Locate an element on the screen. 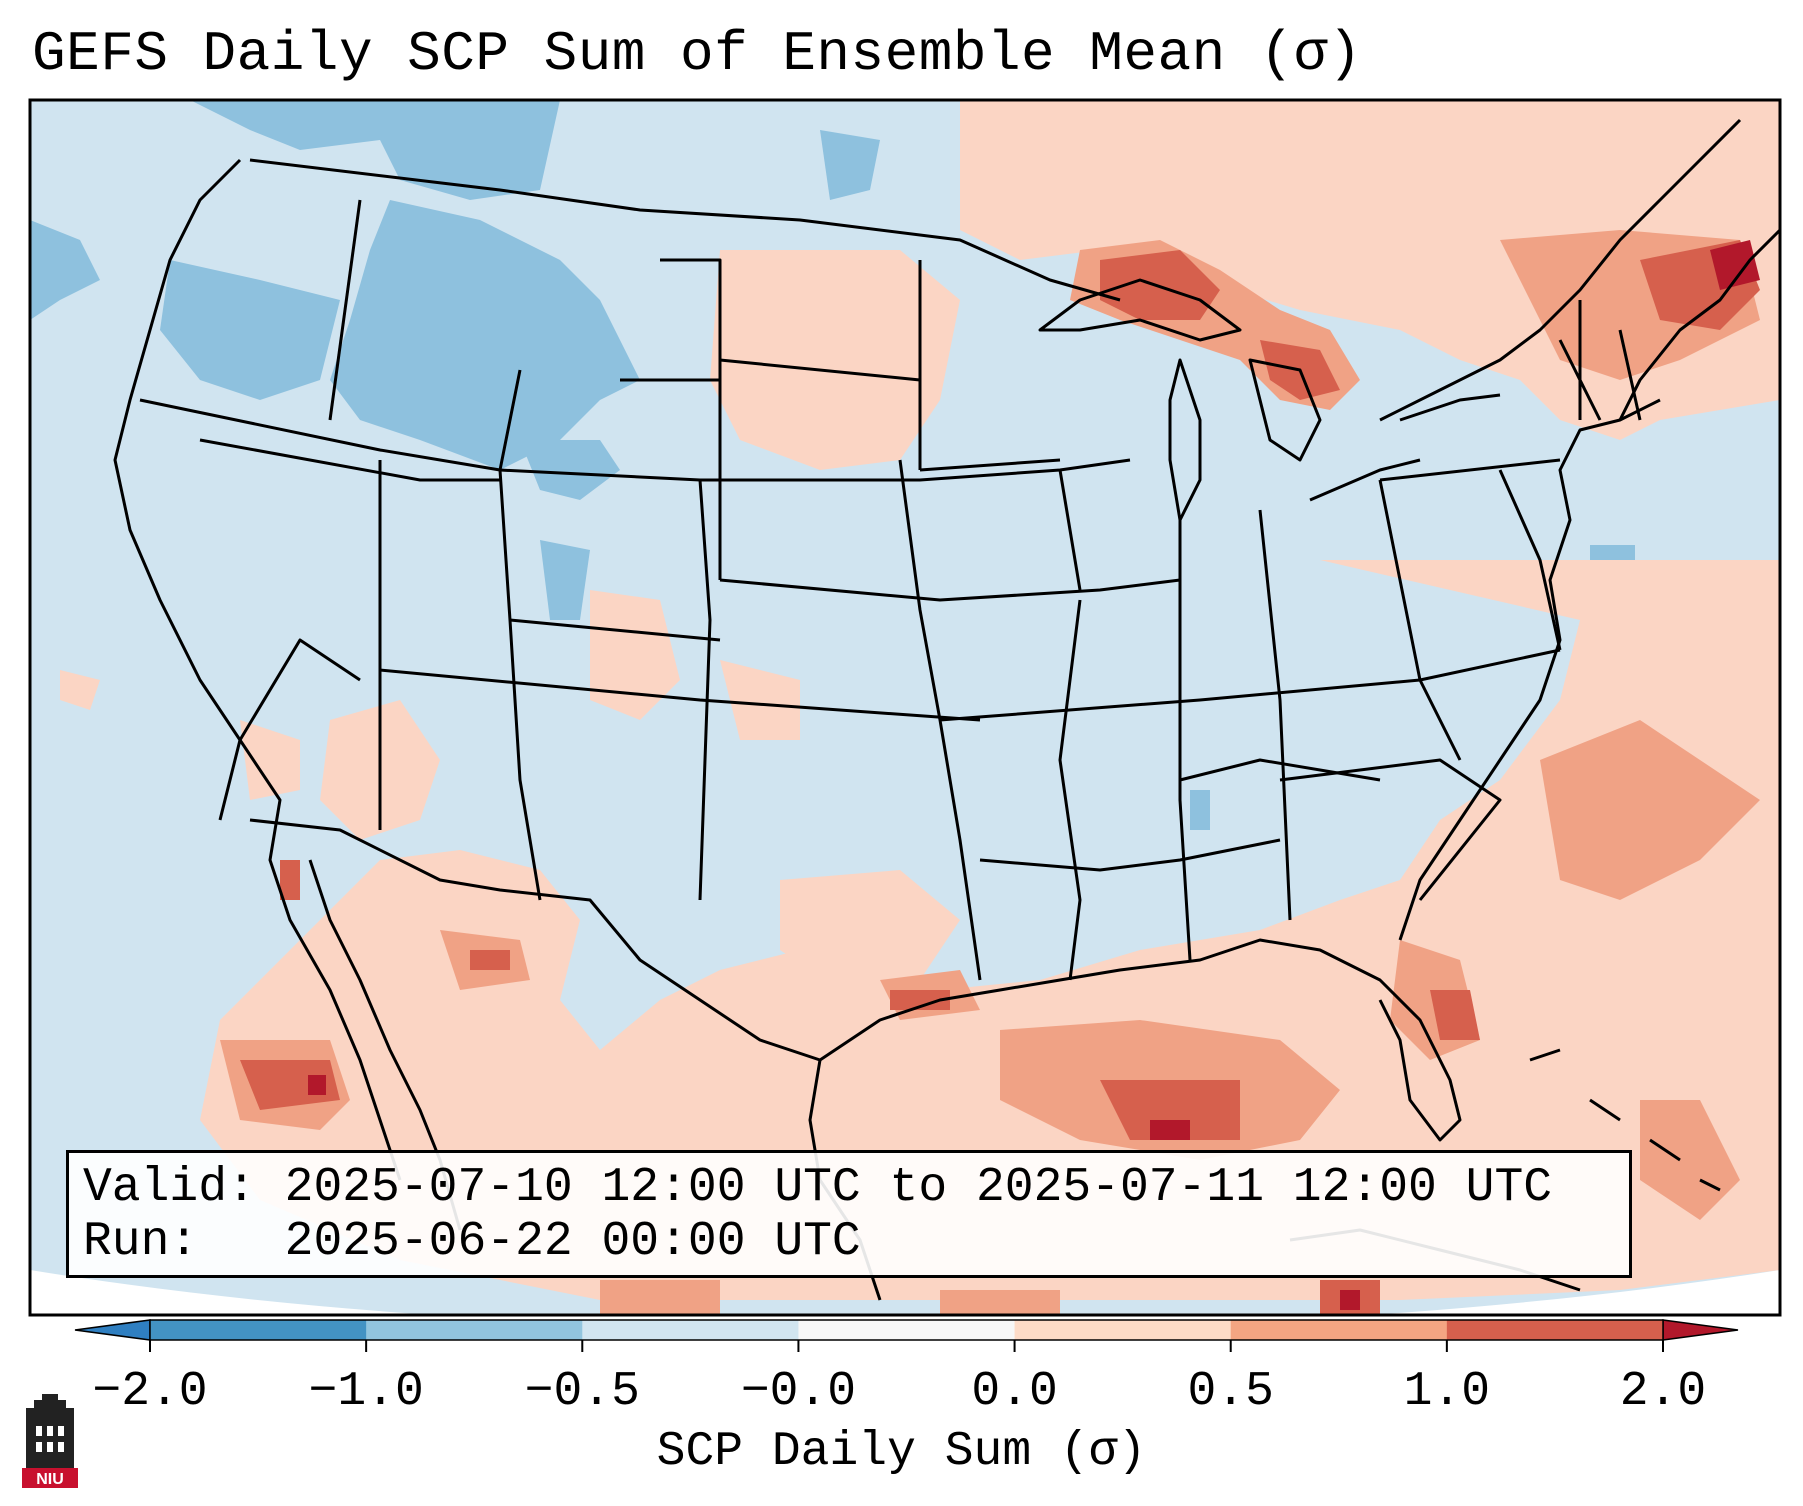  run-row: Run: 2025-06-22 00:00 UTC is located at coordinates (849, 1242).